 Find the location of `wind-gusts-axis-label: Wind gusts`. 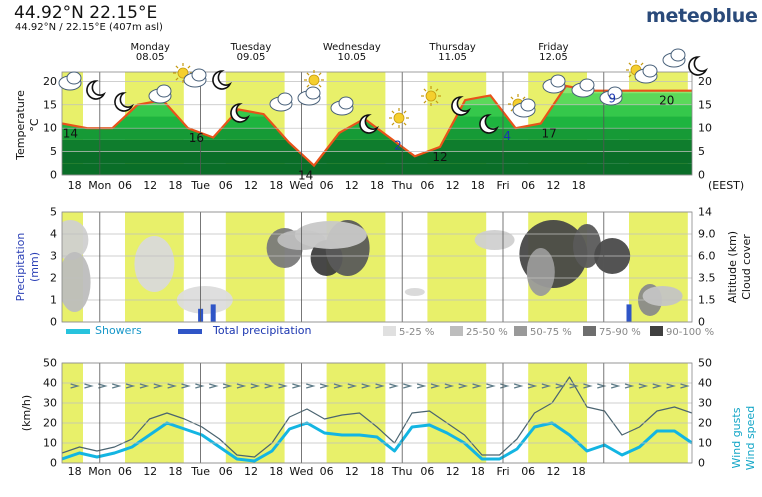

wind-gusts-axis-label: Wind gusts is located at coordinates (736, 437).